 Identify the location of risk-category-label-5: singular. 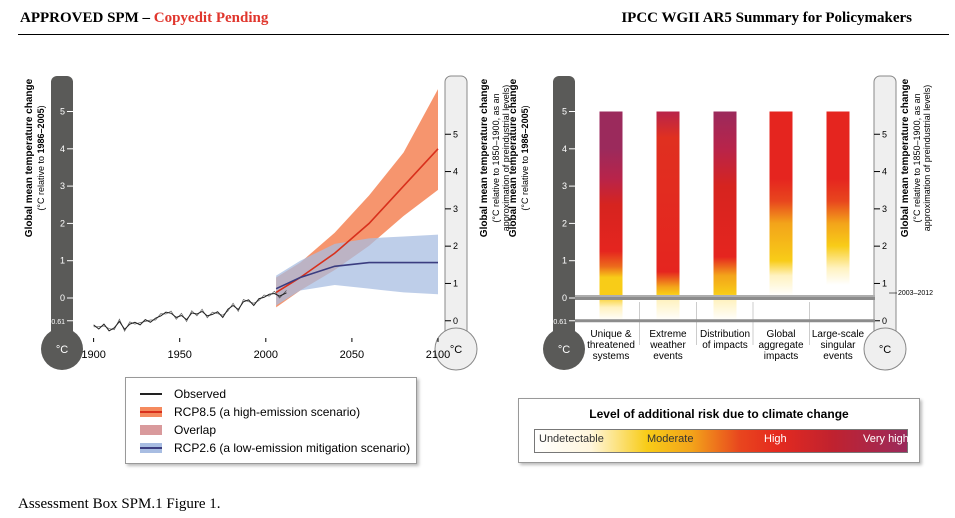
(838, 345).